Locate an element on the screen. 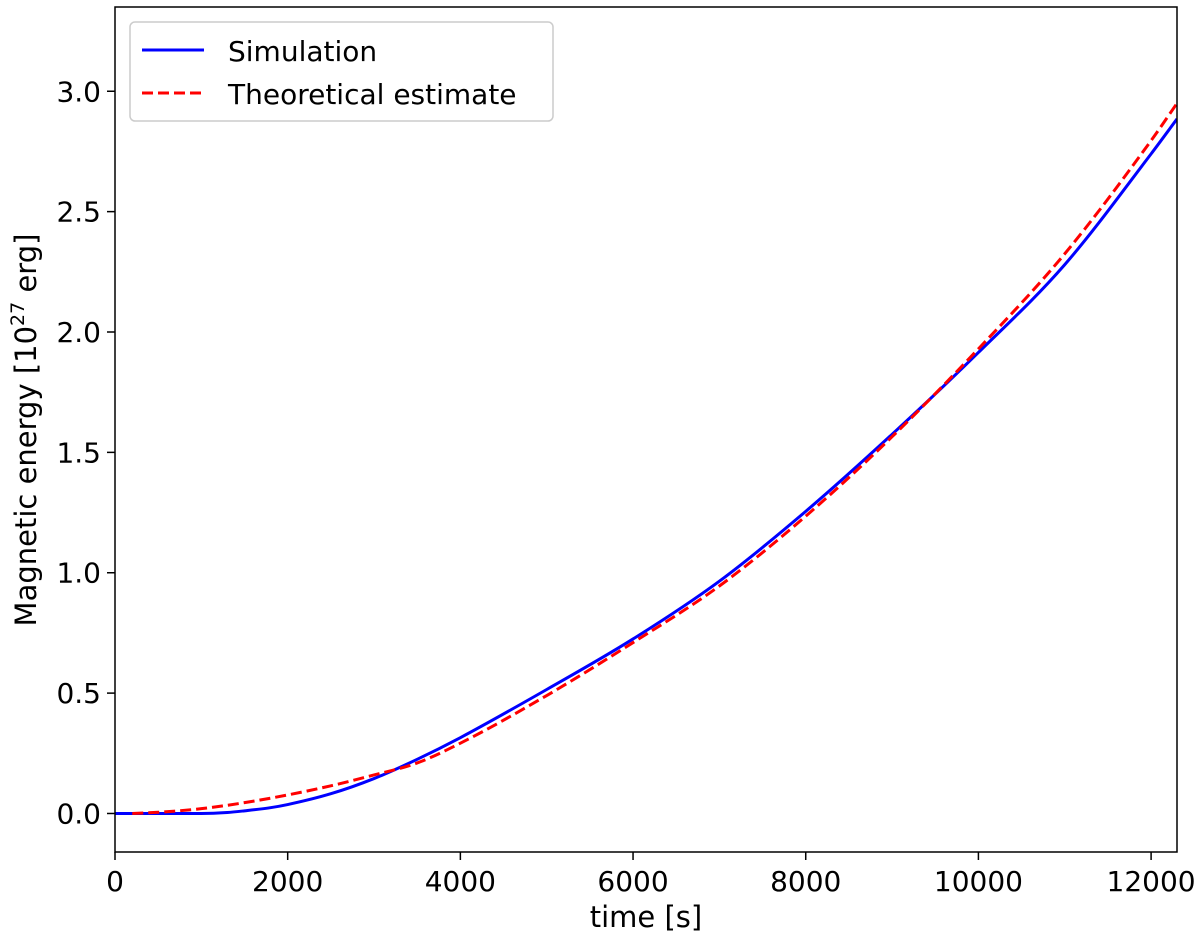 This screenshot has width=1200, height=943. x-tick-label: 10000 is located at coordinates (978, 881).